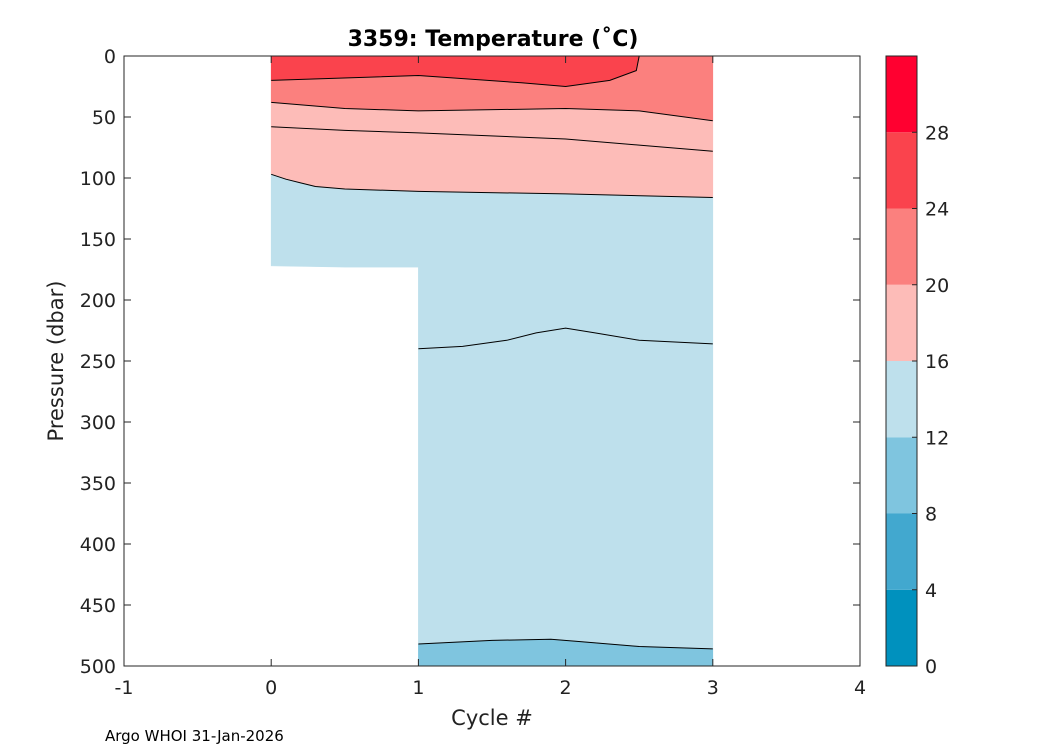 The height and width of the screenshot is (750, 1050). What do you see at coordinates (418, 688) in the screenshot?
I see `x-tick-label: 1` at bounding box center [418, 688].